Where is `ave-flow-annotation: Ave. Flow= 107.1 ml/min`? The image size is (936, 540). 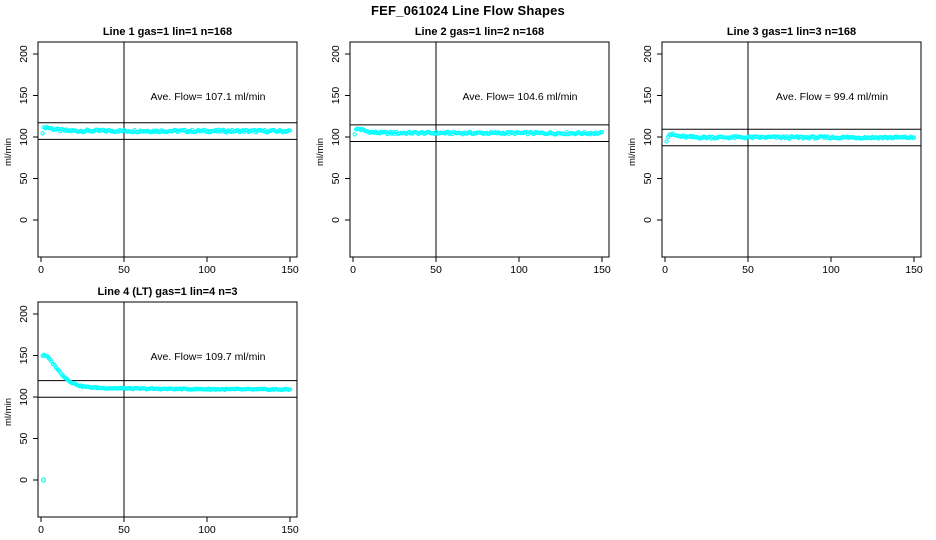
ave-flow-annotation: Ave. Flow= 107.1 ml/min is located at coordinates (207, 97).